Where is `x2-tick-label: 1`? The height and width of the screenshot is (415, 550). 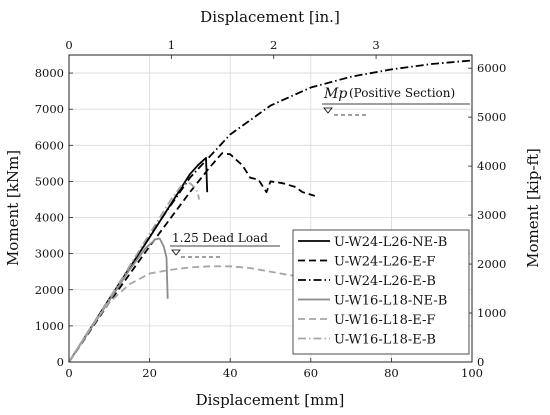
x2-tick-label: 1 is located at coordinates (171, 45).